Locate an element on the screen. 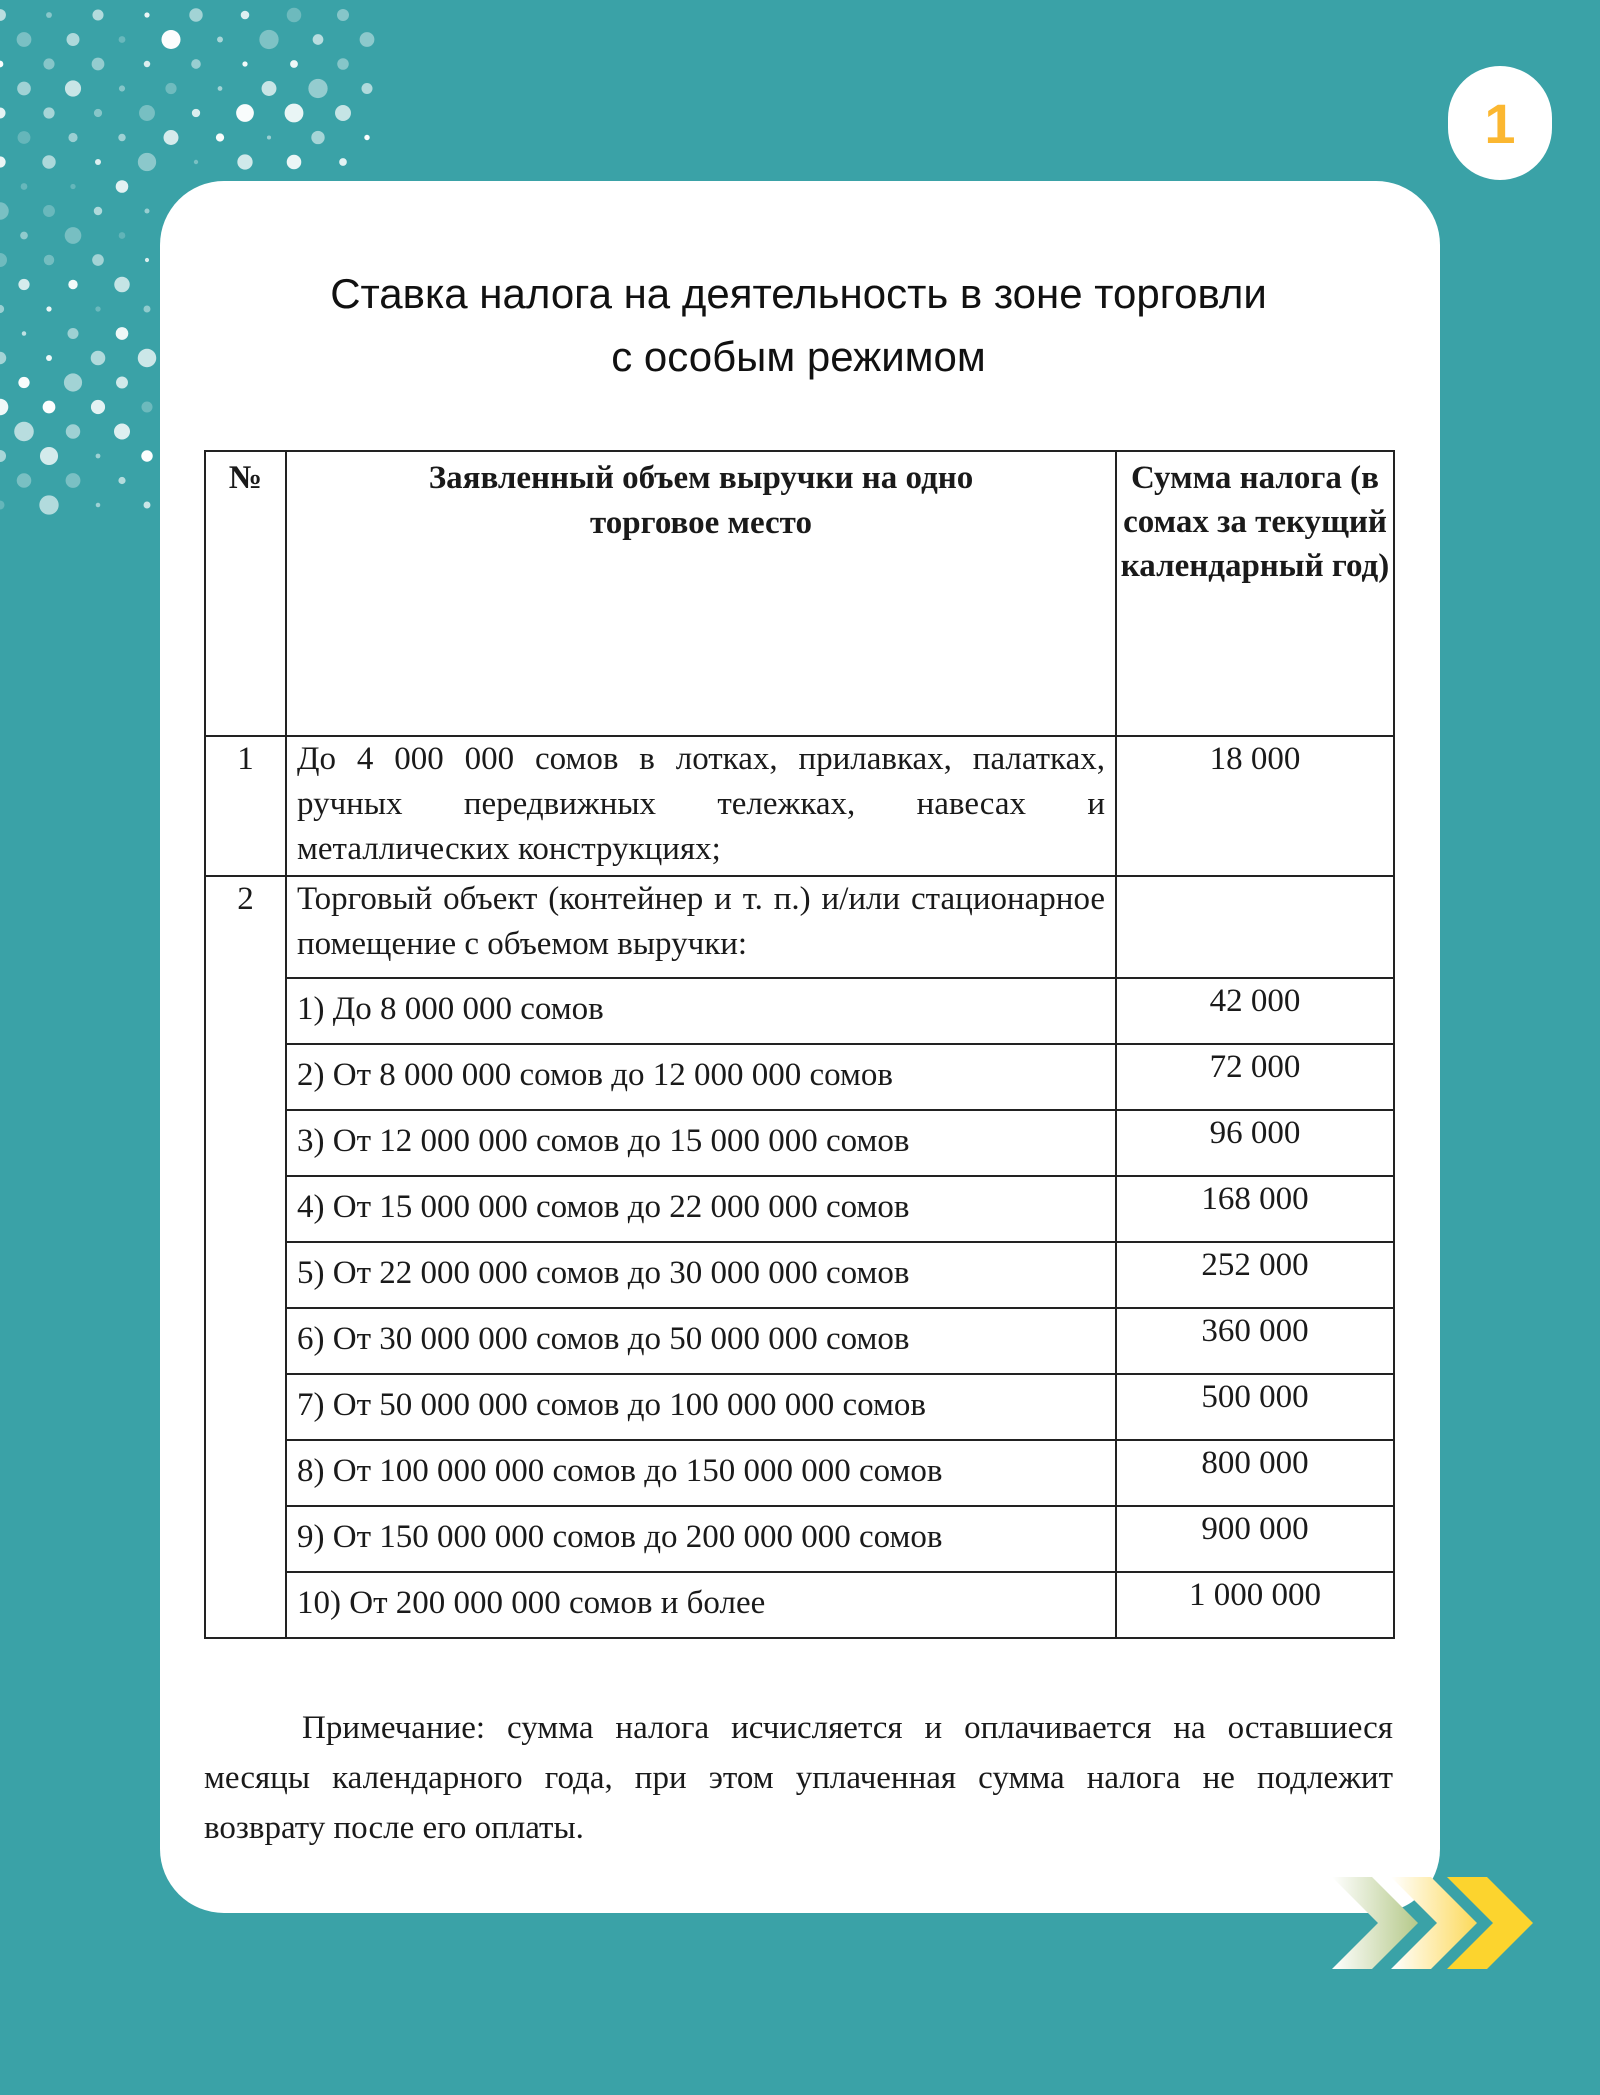 The image size is (1600, 2095). page-number-badge: 1 is located at coordinates (1500, 123).